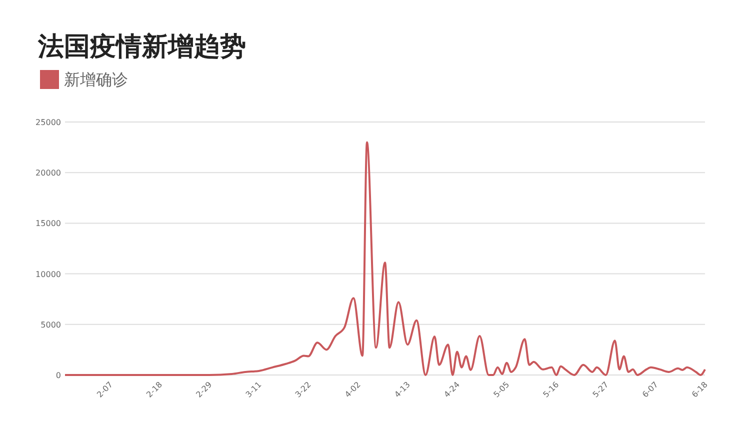 This screenshot has height=428, width=744. Describe the element at coordinates (48, 173) in the screenshot. I see `y-tick-label: 20000` at that location.